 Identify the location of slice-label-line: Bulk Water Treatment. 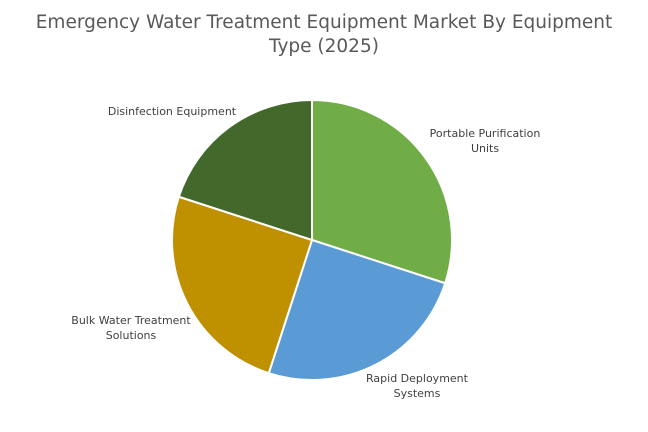
(131, 320).